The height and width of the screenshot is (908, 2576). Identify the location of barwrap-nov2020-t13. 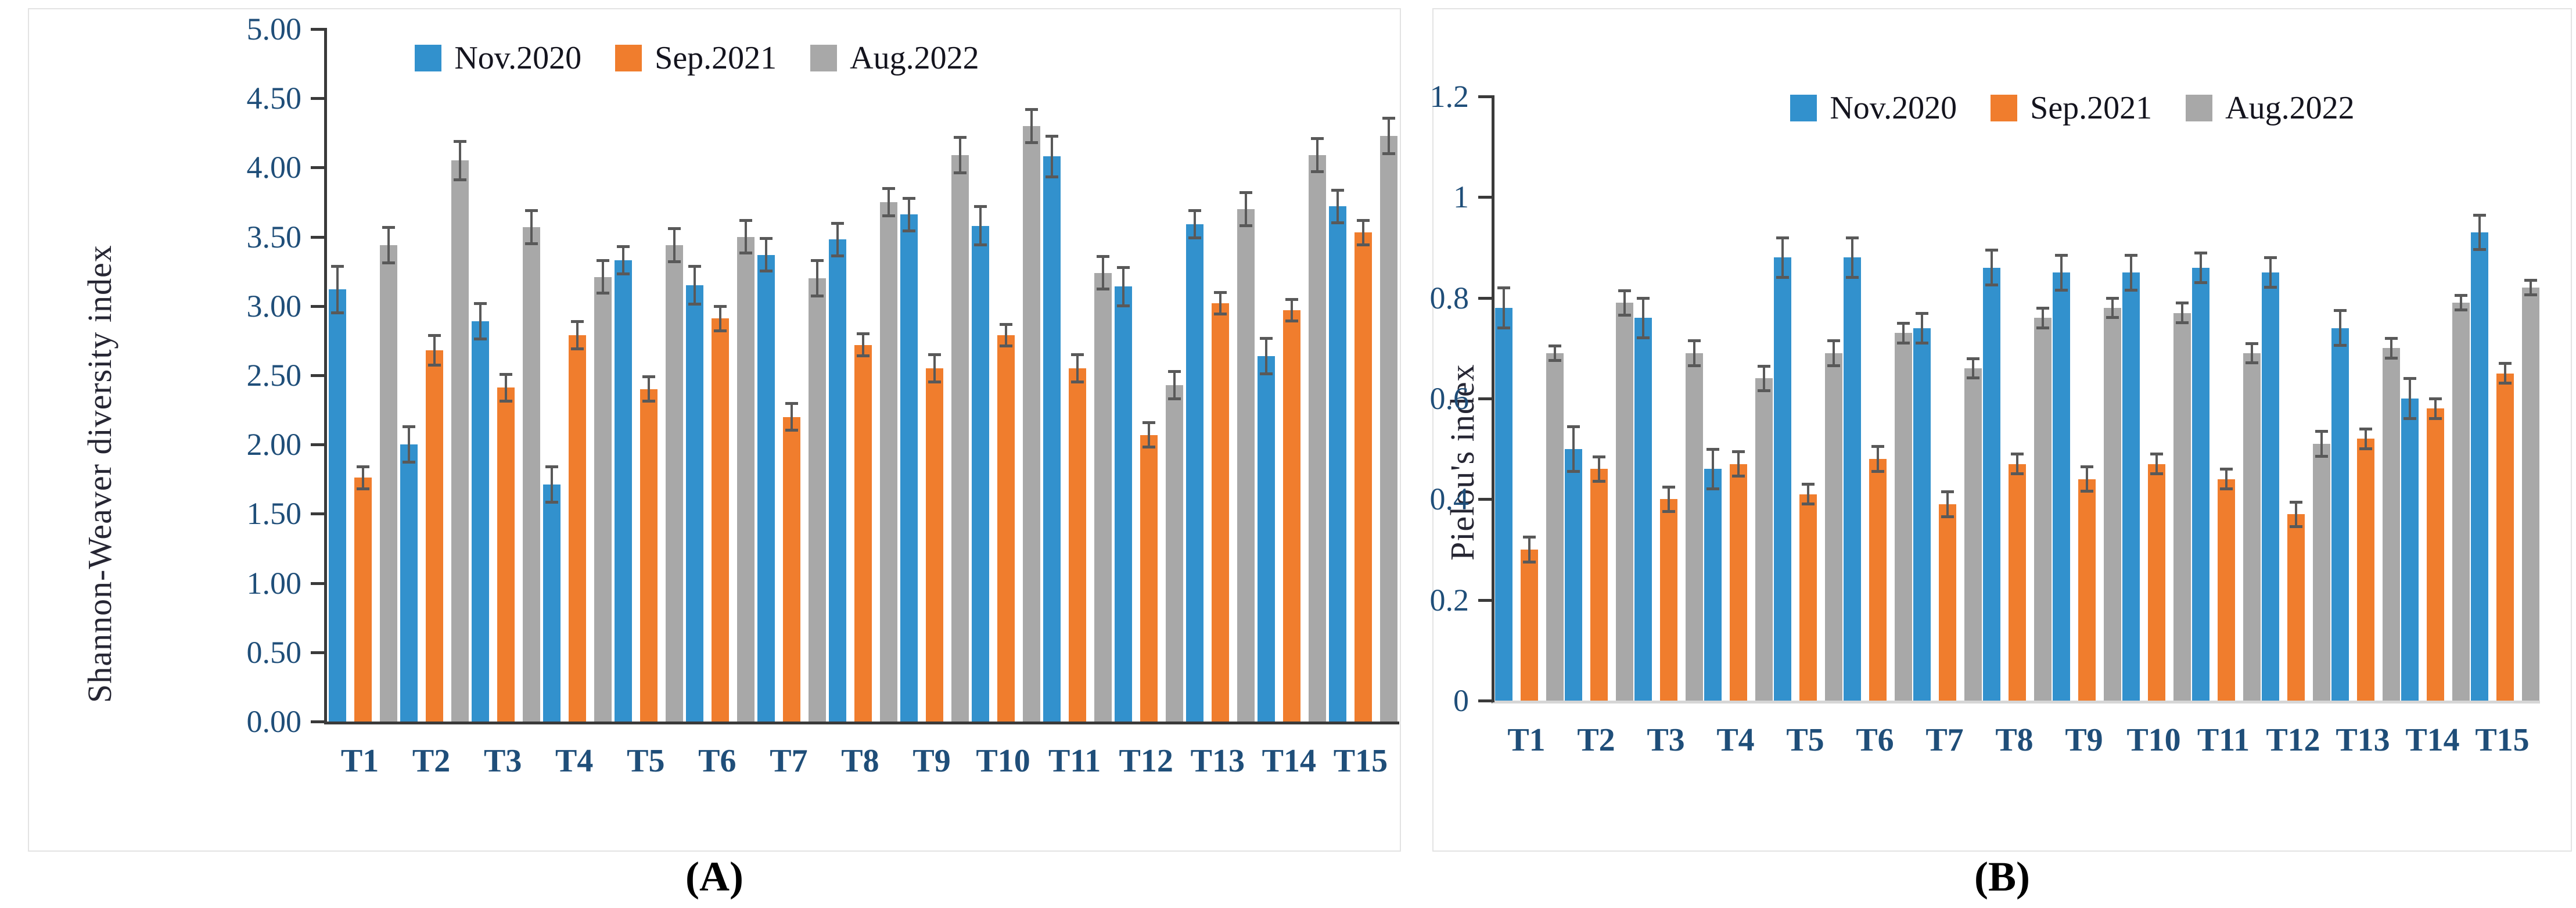
(1195, 375).